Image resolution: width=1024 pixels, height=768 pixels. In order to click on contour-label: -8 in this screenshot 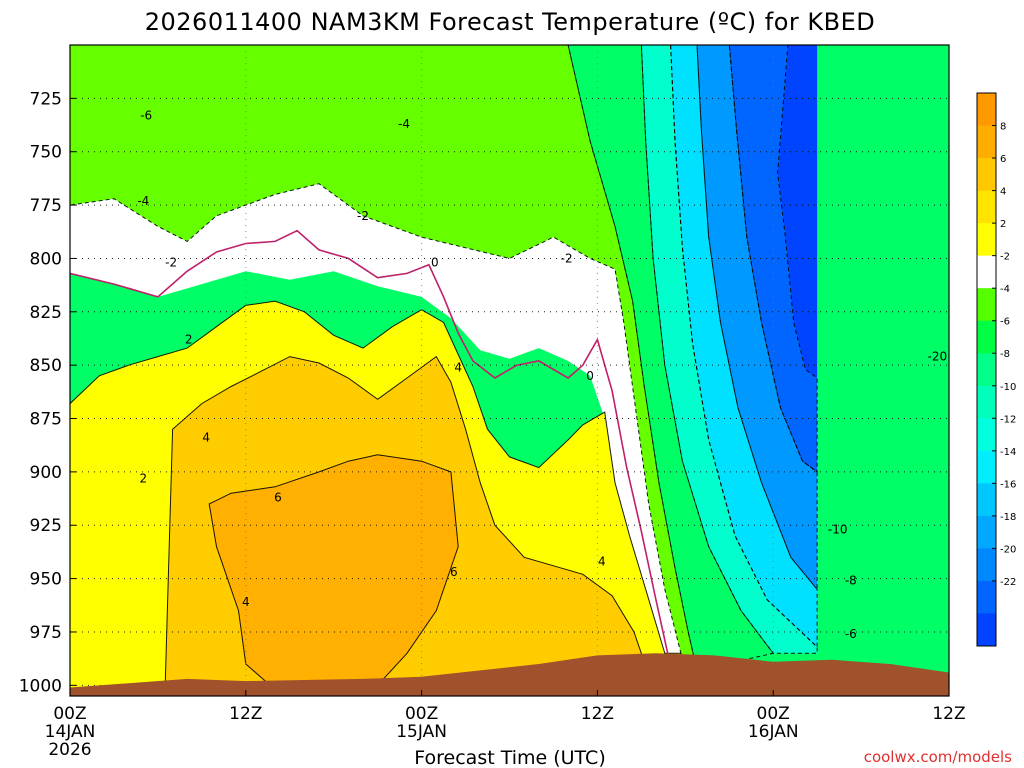, I will do `click(851, 581)`.